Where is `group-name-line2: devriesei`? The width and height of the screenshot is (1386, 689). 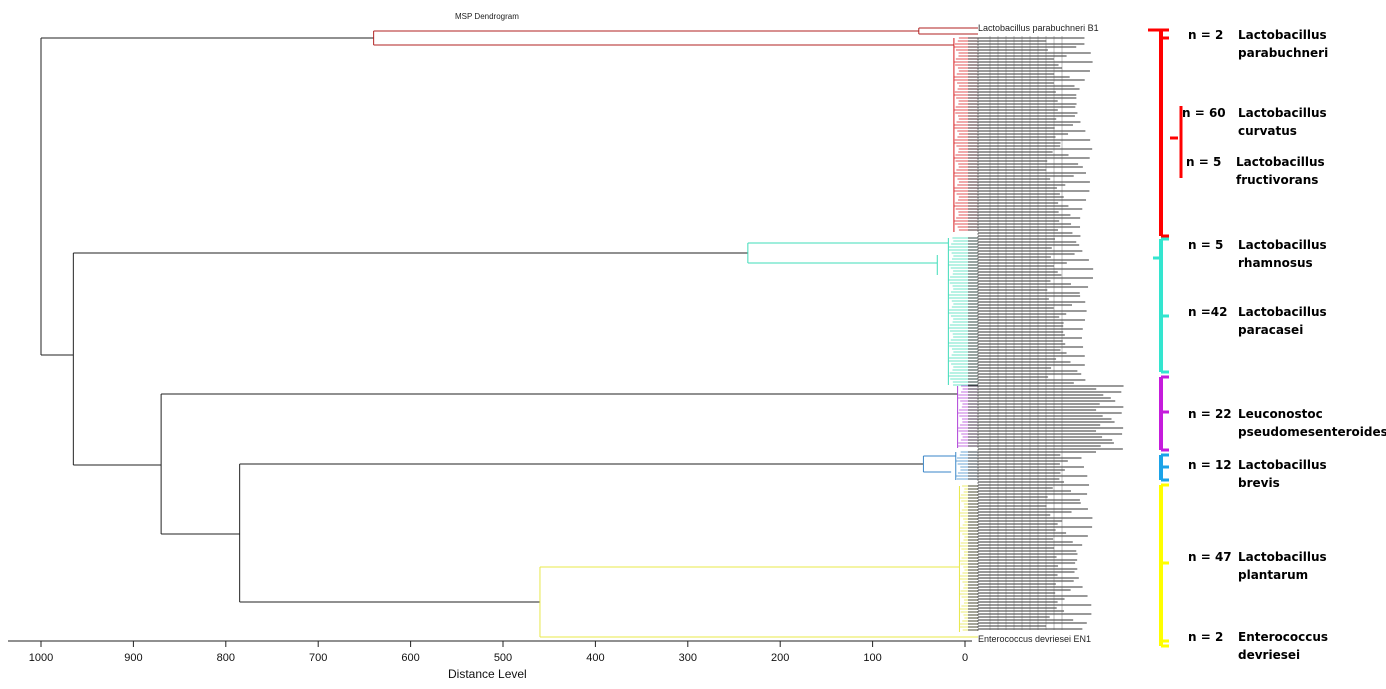 group-name-line2: devriesei is located at coordinates (1269, 655).